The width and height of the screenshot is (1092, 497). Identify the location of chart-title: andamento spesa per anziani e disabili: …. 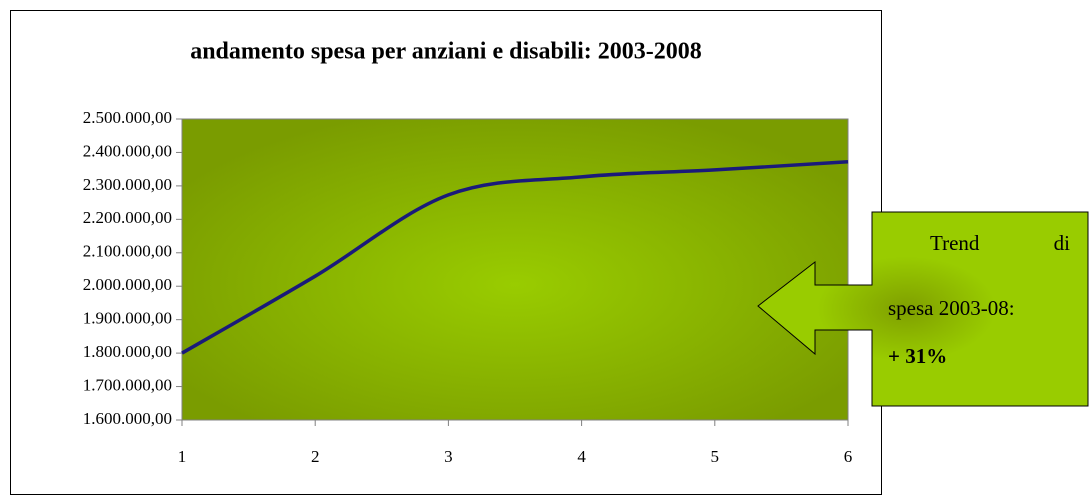
(446, 52).